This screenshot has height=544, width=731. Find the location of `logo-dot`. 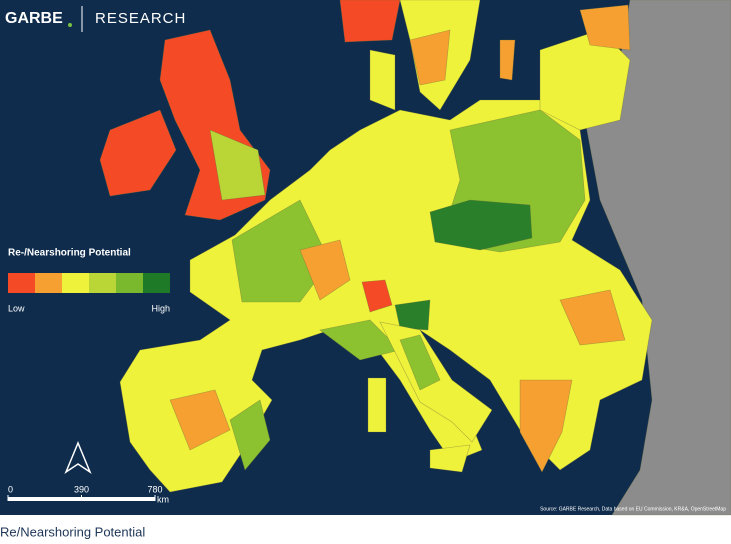

logo-dot is located at coordinates (70, 25).